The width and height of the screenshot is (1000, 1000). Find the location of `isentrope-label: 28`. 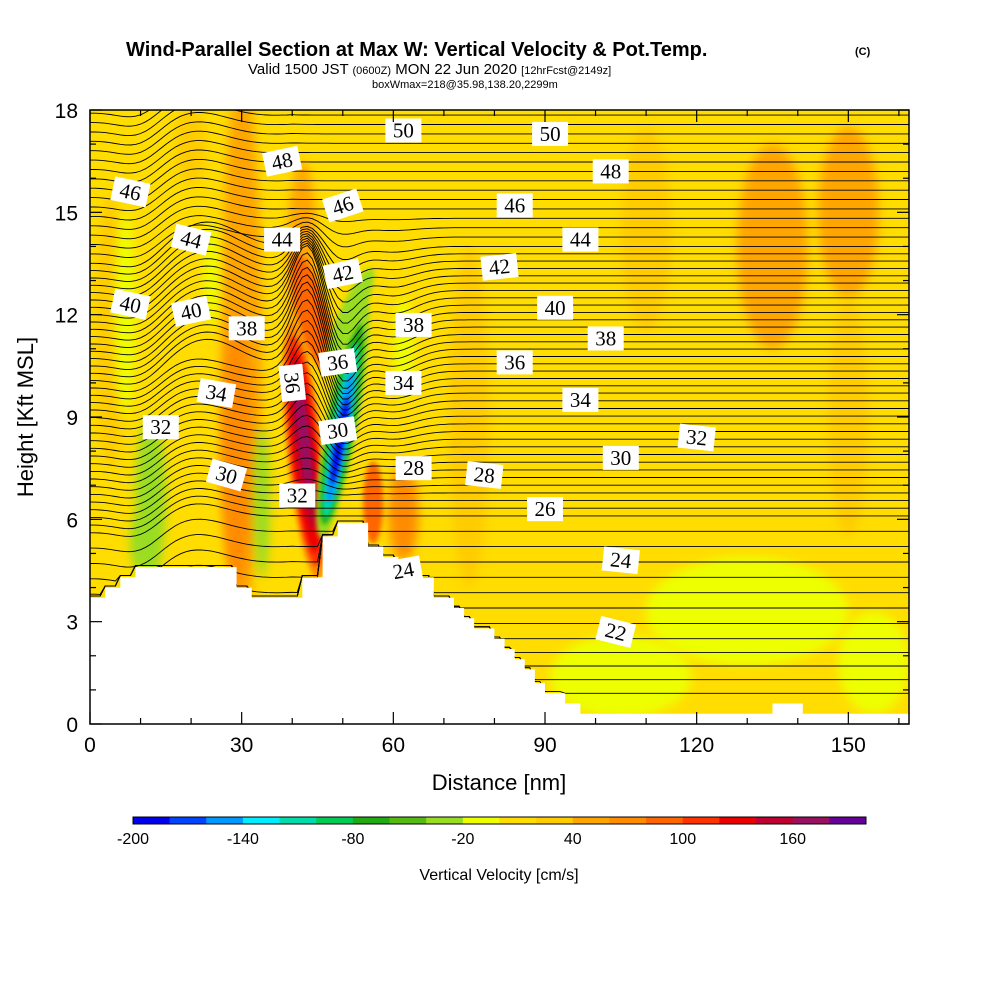

isentrope-label: 28 is located at coordinates (484, 475).